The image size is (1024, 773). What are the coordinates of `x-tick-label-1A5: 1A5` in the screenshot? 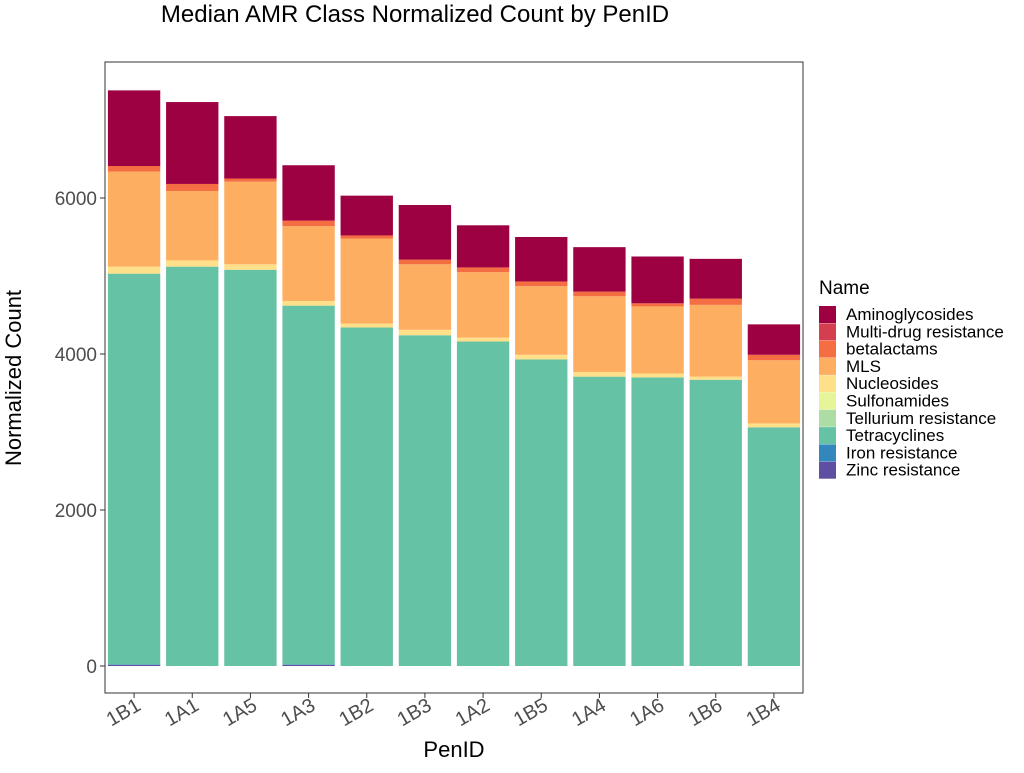 It's located at (240, 712).